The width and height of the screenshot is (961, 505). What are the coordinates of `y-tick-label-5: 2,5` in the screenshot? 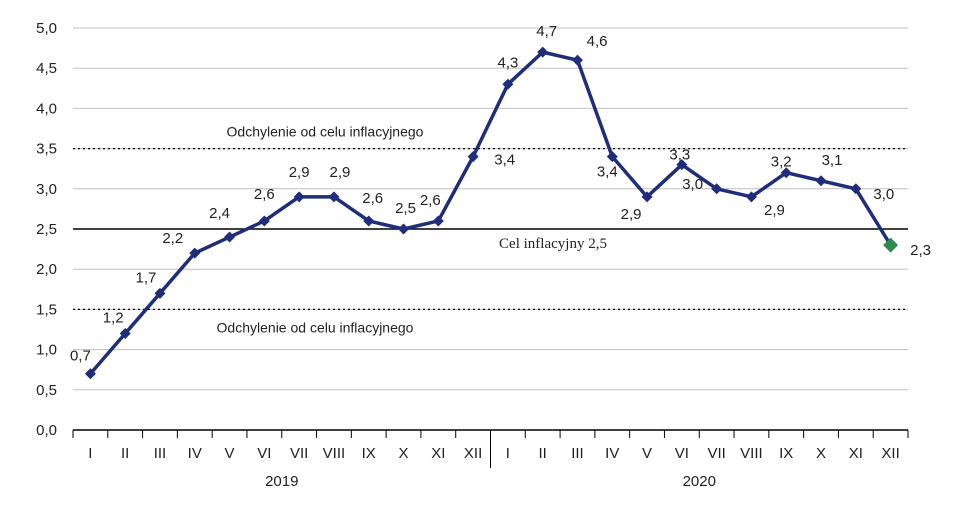 It's located at (46, 229).